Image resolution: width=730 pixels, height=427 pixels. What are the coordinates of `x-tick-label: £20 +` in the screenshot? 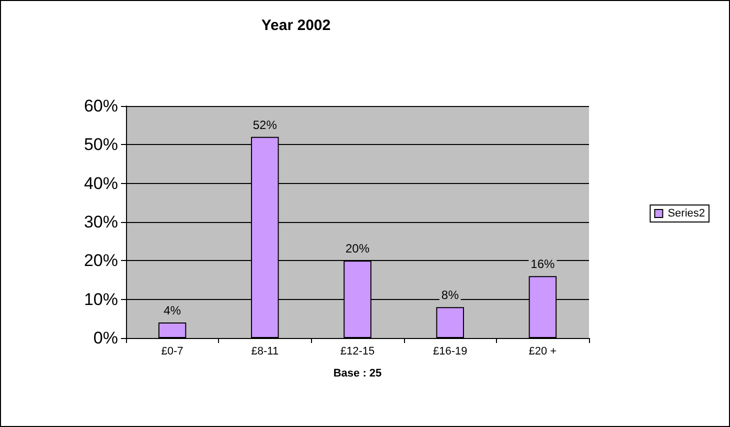 It's located at (542, 352).